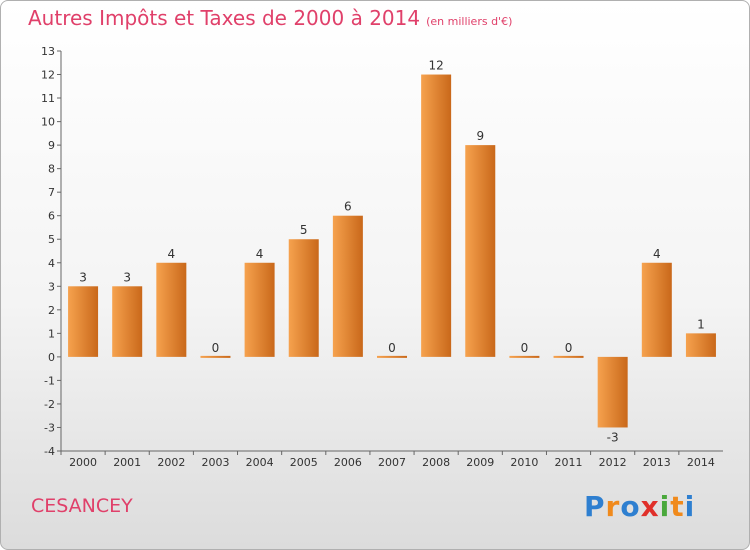  I want to click on data-label-2012: -3, so click(613, 437).